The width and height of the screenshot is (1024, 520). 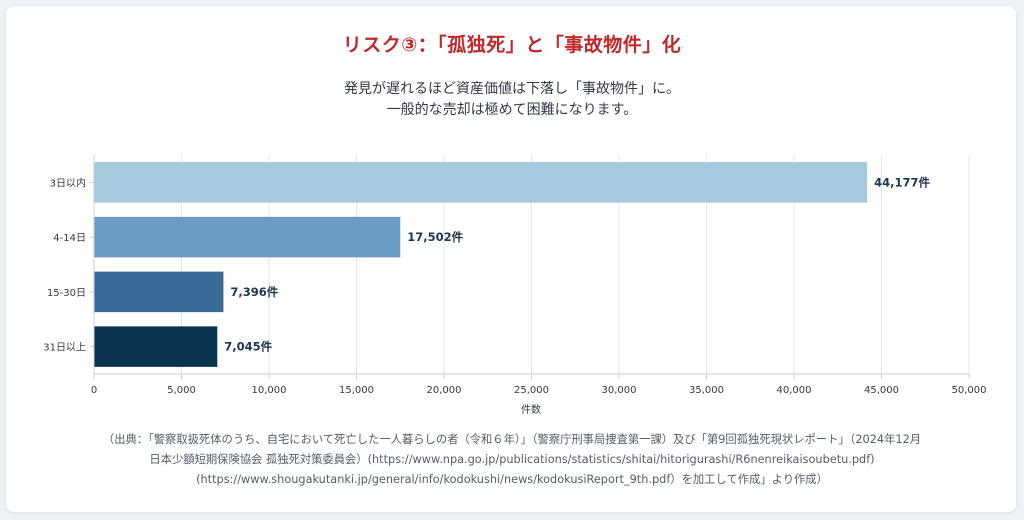 I want to click on x-tick-label: 15,000, so click(x=356, y=390).